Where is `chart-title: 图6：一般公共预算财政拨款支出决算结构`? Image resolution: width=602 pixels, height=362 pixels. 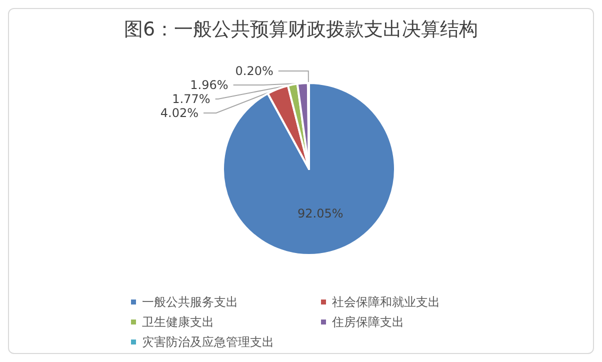 chart-title: 图6：一般公共预算财政拨款支出决算结构 is located at coordinates (301, 29).